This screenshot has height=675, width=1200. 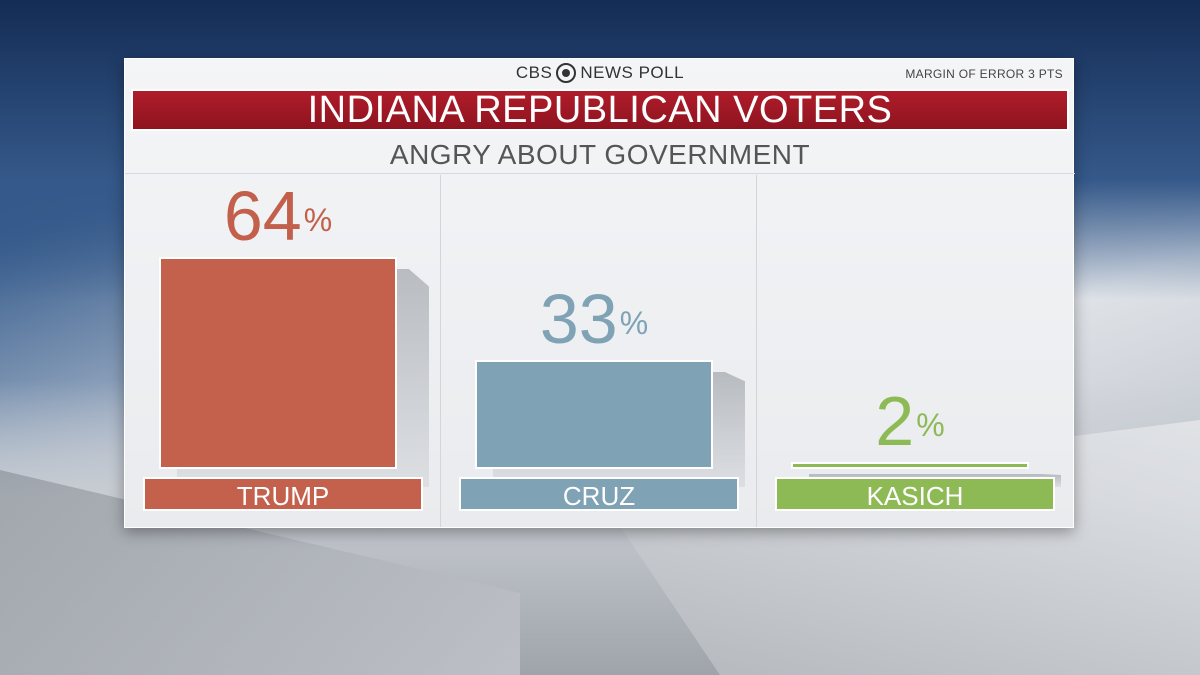 What do you see at coordinates (632, 72) in the screenshot?
I see `logo-news-poll-text: NEWS POLL` at bounding box center [632, 72].